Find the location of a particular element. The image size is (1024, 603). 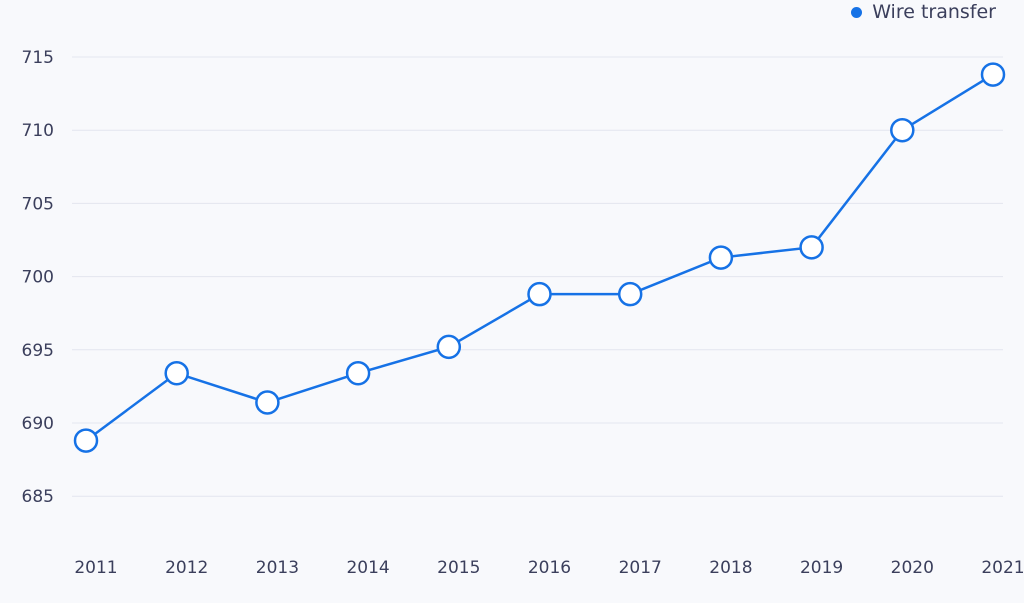

x-tick-label: 2011 is located at coordinates (95, 568).